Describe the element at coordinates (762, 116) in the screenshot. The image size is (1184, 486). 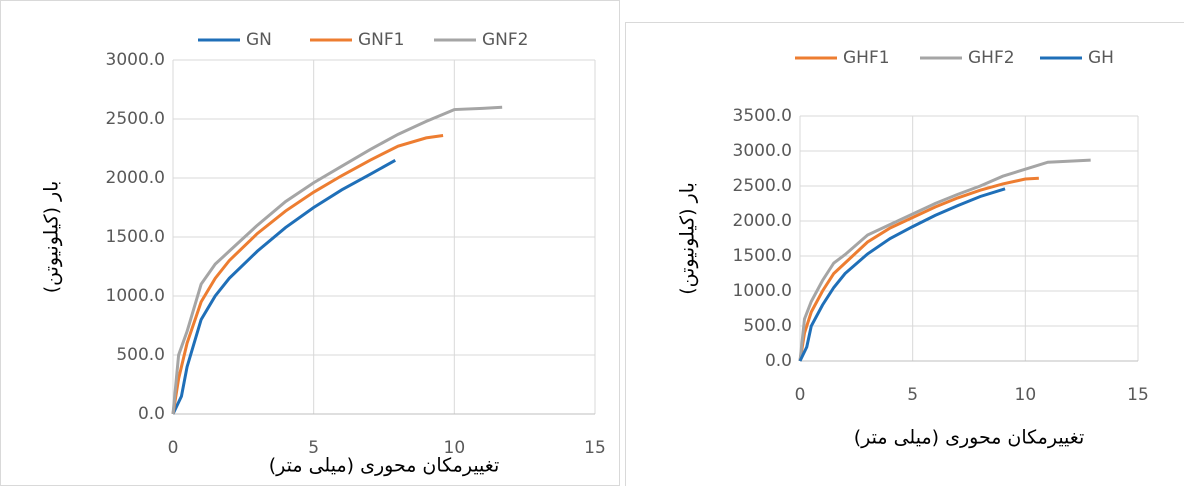
I see `y-tick-label: 3500.0` at that location.